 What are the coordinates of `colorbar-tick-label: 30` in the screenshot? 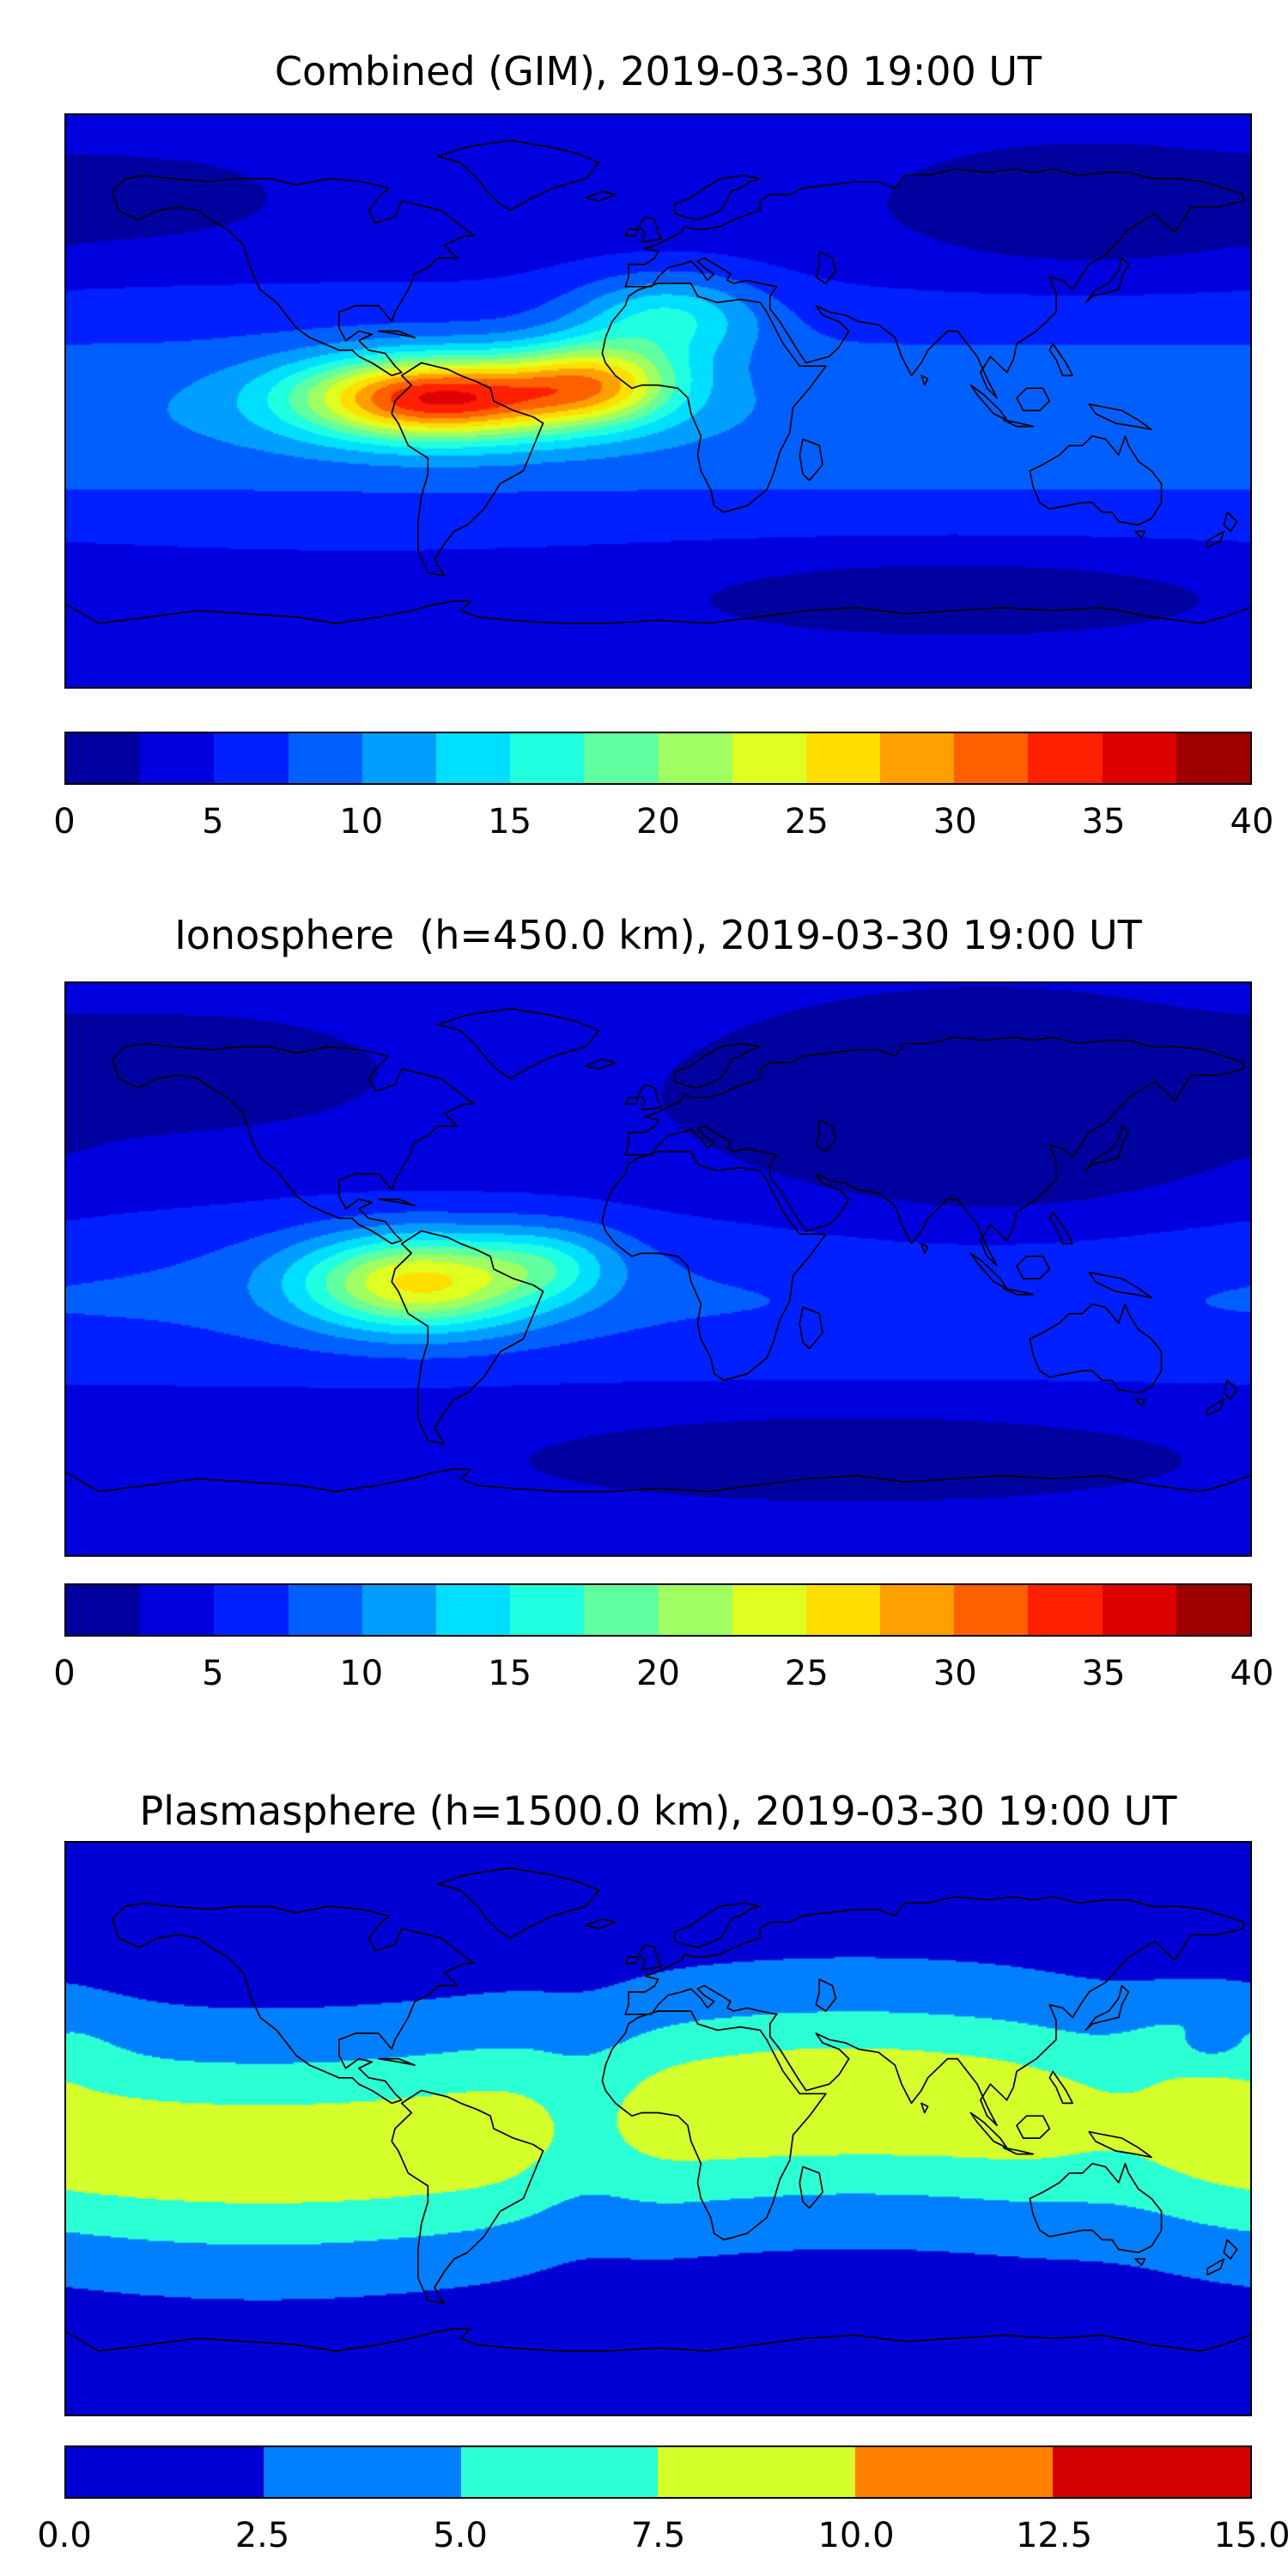 It's located at (955, 821).